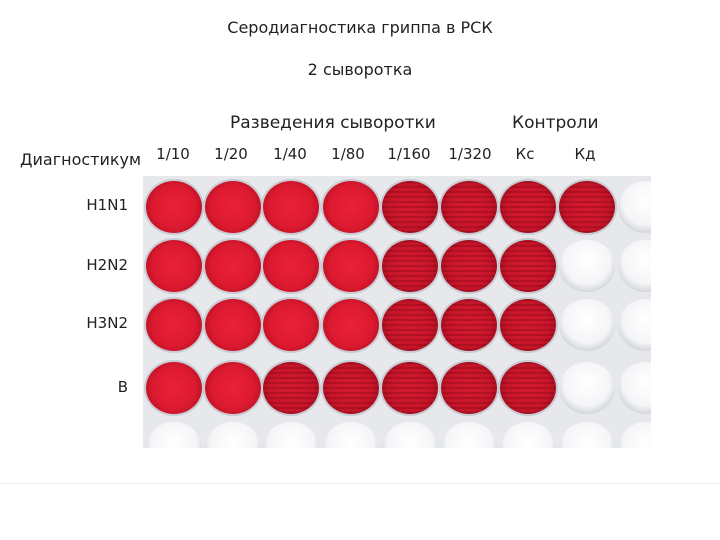 Image resolution: width=720 pixels, height=540 pixels. I want to click on column-label: Кд, so click(585, 154).